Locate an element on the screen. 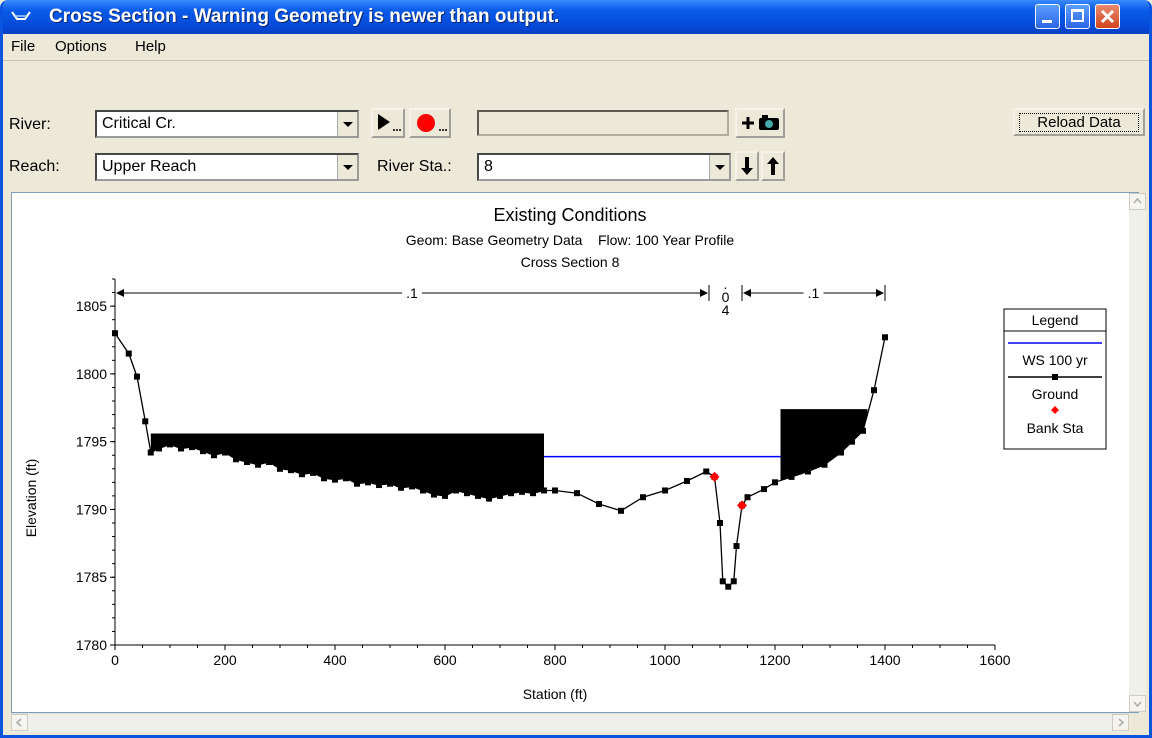 The image size is (1152, 738). close-button is located at coordinates (1107, 16).